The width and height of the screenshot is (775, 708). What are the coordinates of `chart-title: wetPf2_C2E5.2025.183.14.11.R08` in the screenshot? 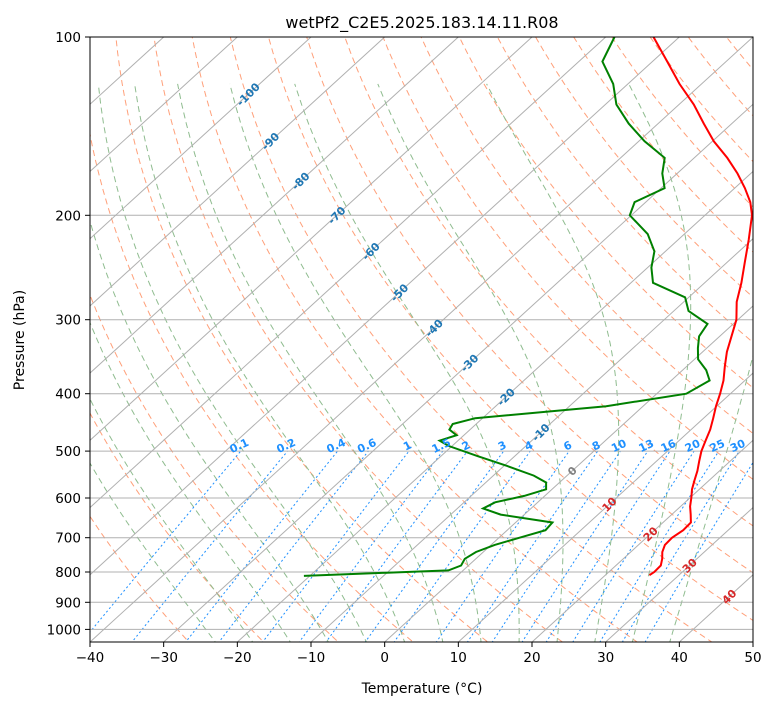 It's located at (421, 23).